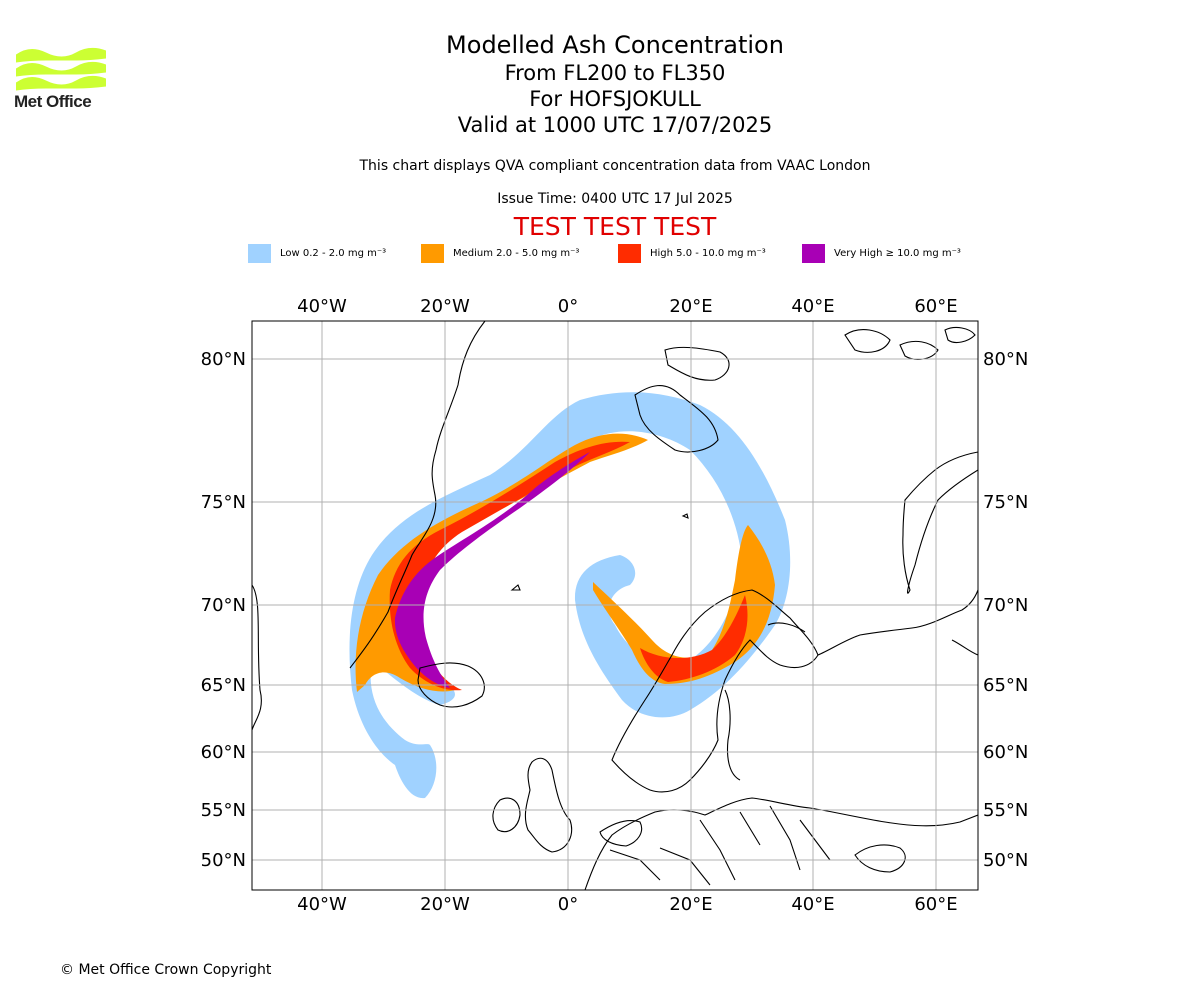 Image resolution: width=1200 pixels, height=1000 pixels. What do you see at coordinates (259, 253) in the screenshot?
I see `legend-swatch-low` at bounding box center [259, 253].